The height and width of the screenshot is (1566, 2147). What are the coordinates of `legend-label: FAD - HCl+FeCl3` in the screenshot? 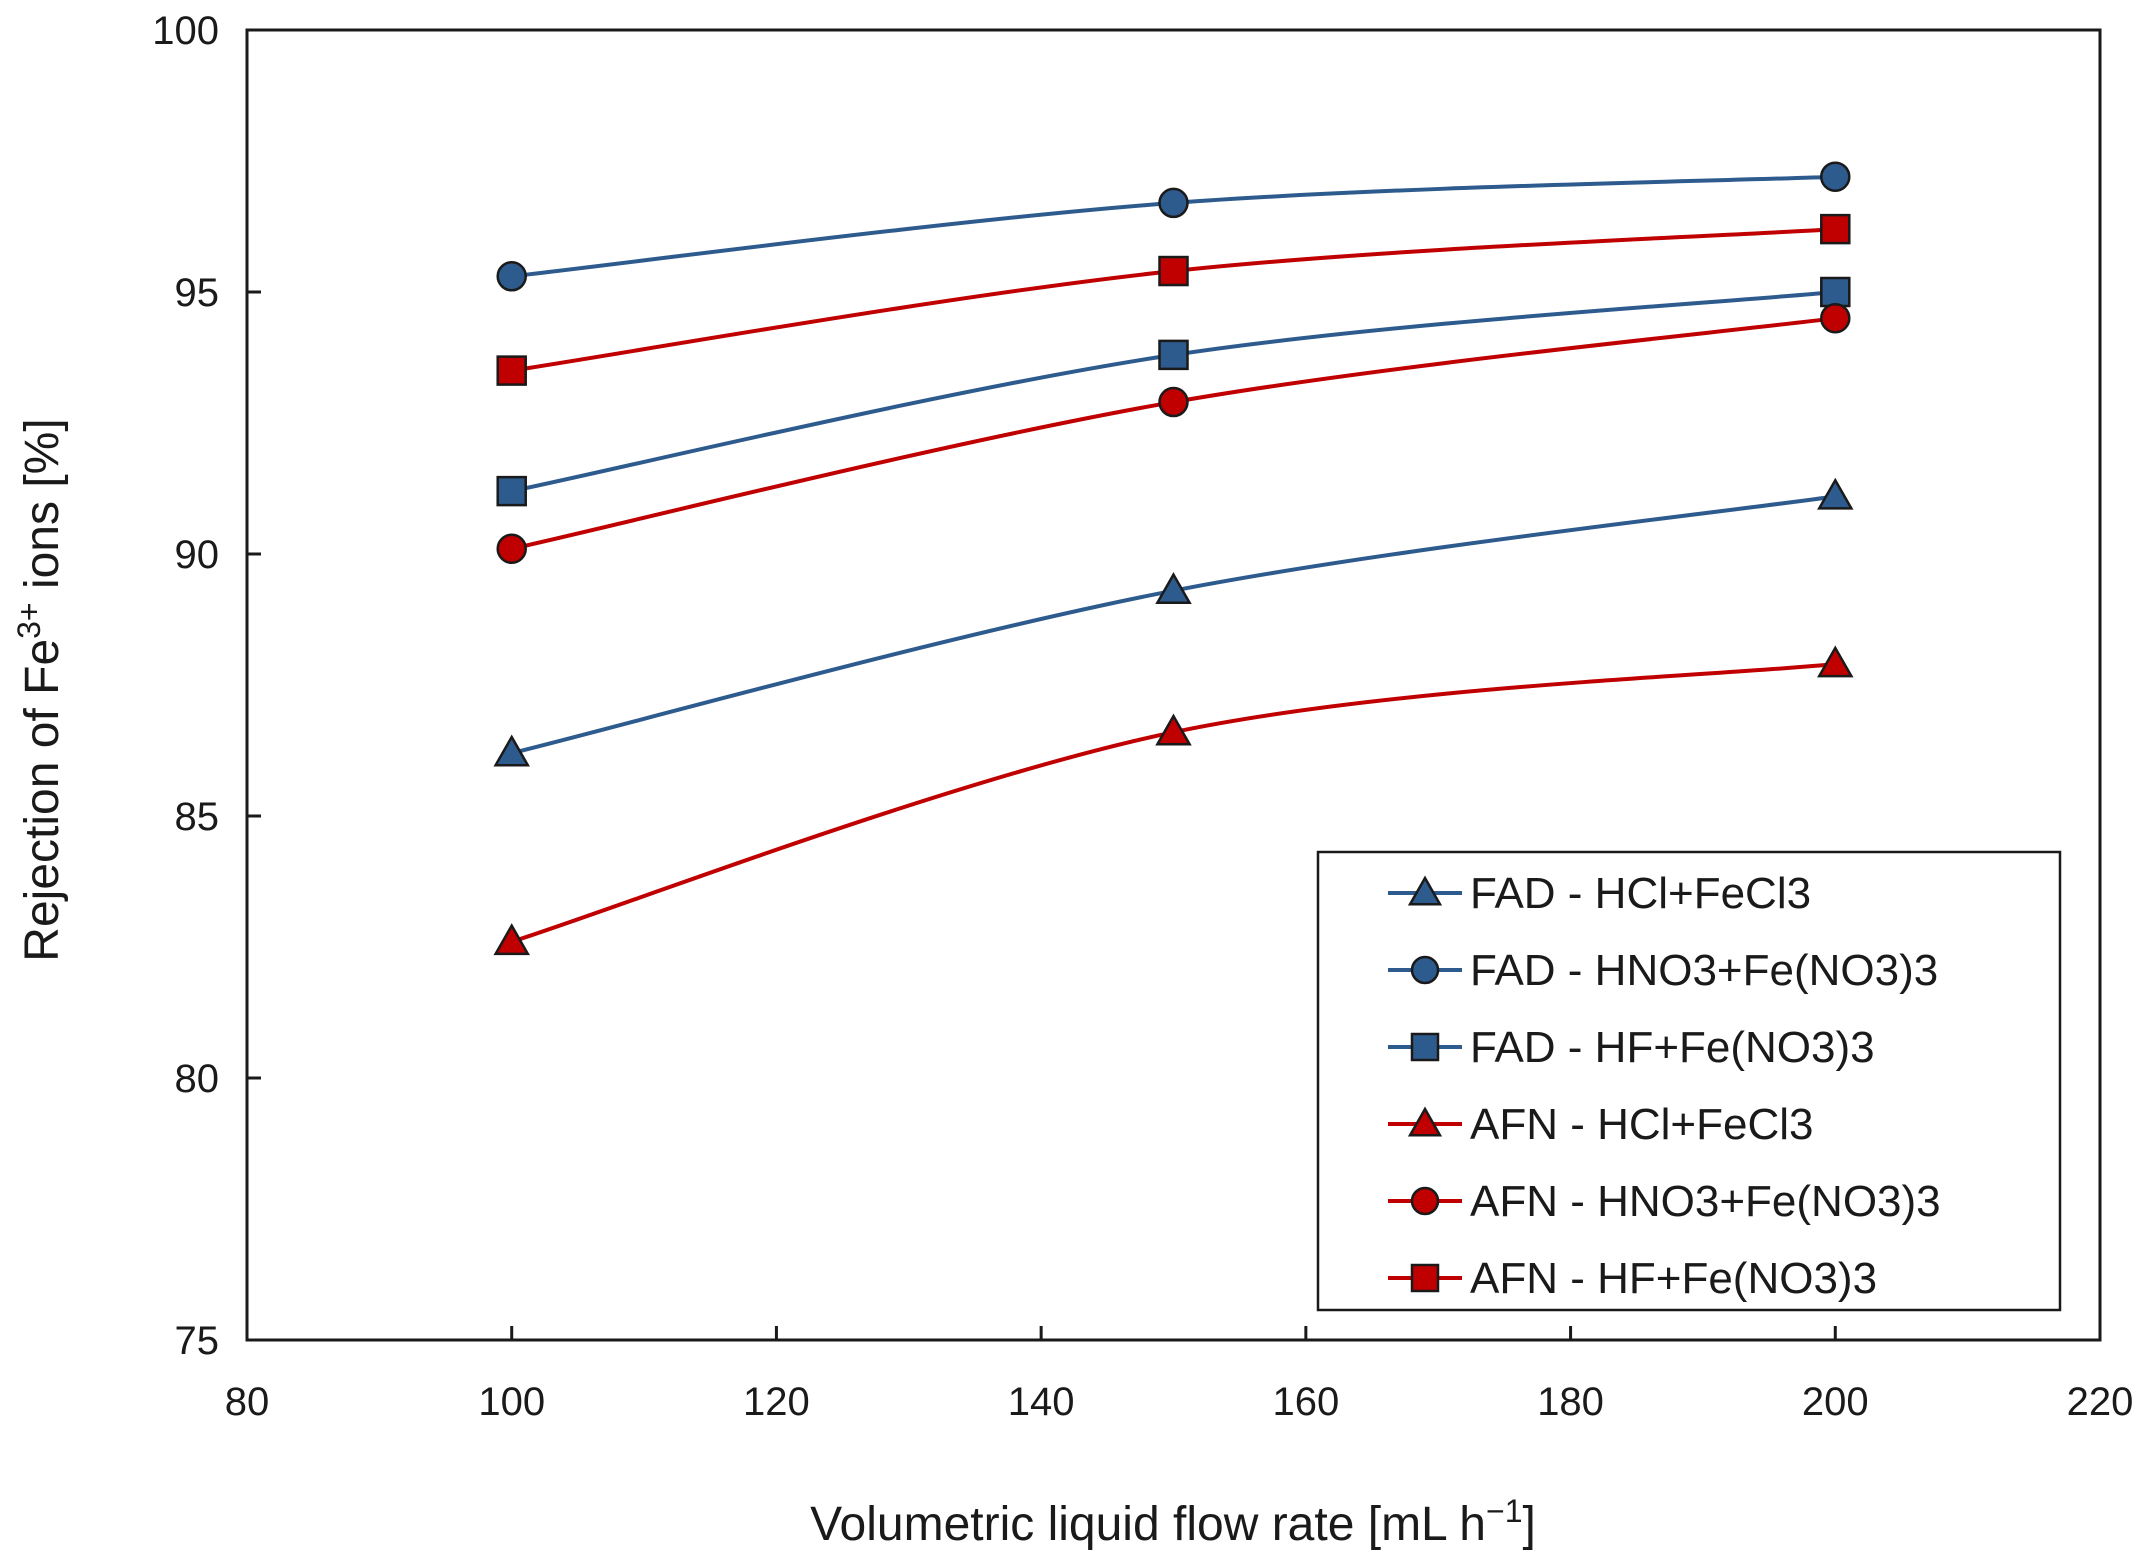 It's located at (1640, 893).